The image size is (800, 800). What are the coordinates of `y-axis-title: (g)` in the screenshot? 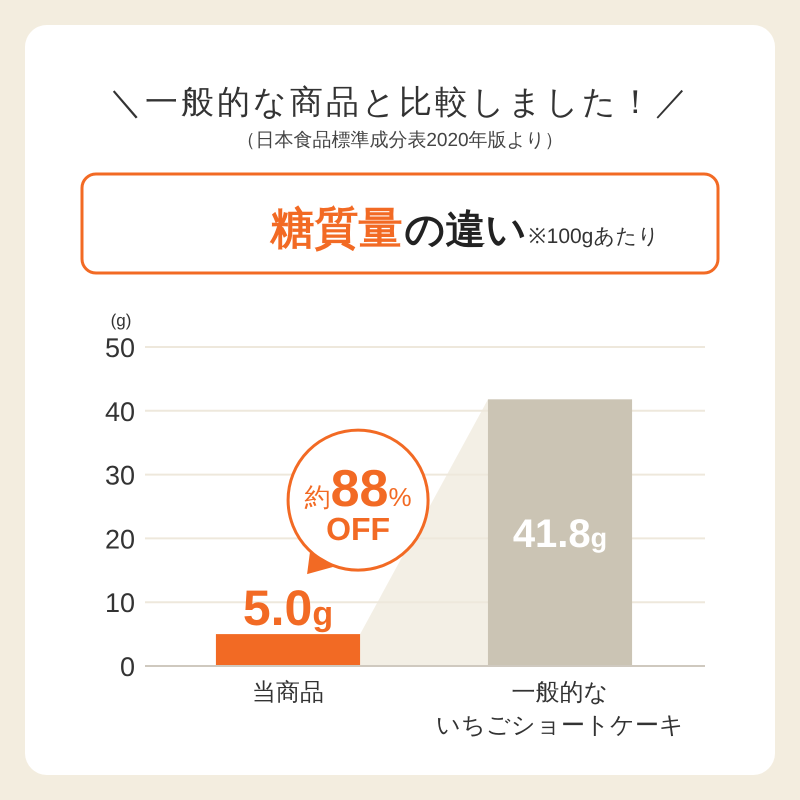 It's located at (121, 320).